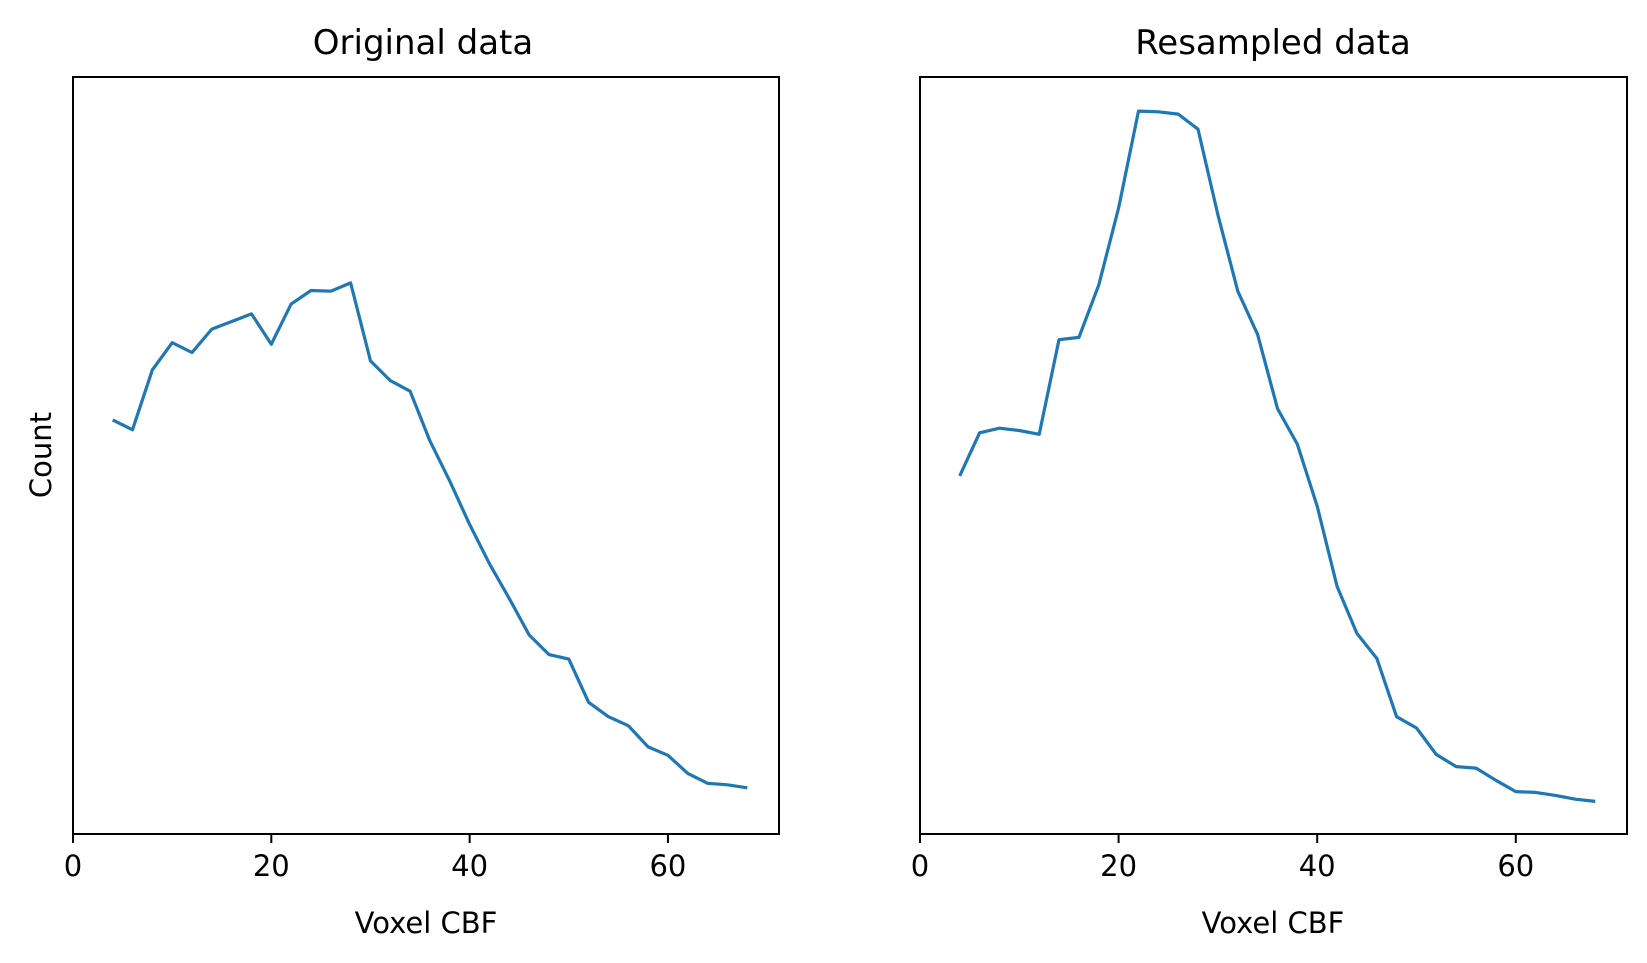 This screenshot has width=1647, height=963. What do you see at coordinates (1222, 858) in the screenshot?
I see `x-ticks-resampled: 0 20 40 60` at bounding box center [1222, 858].